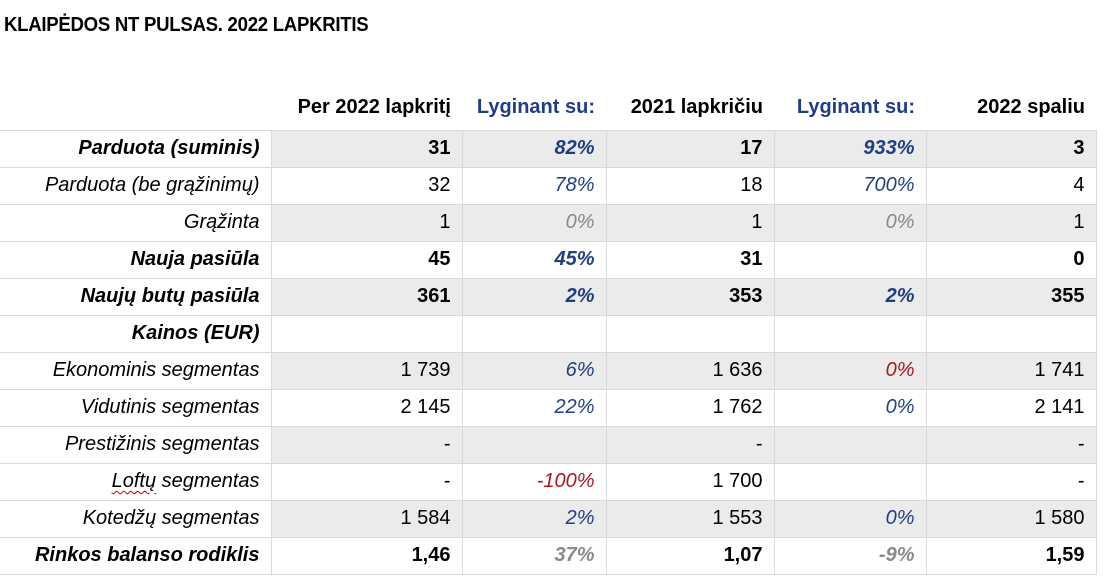  I want to click on table-row: Naujų butų pasiūla 361 2% 353 2% 355, so click(548, 296).